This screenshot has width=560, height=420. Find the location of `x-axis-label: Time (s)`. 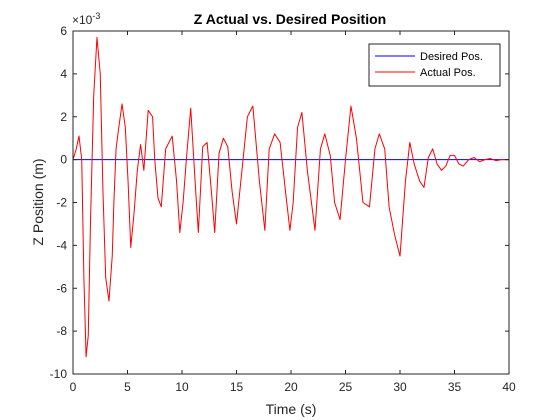

x-axis-label: Time (s) is located at coordinates (291, 409).